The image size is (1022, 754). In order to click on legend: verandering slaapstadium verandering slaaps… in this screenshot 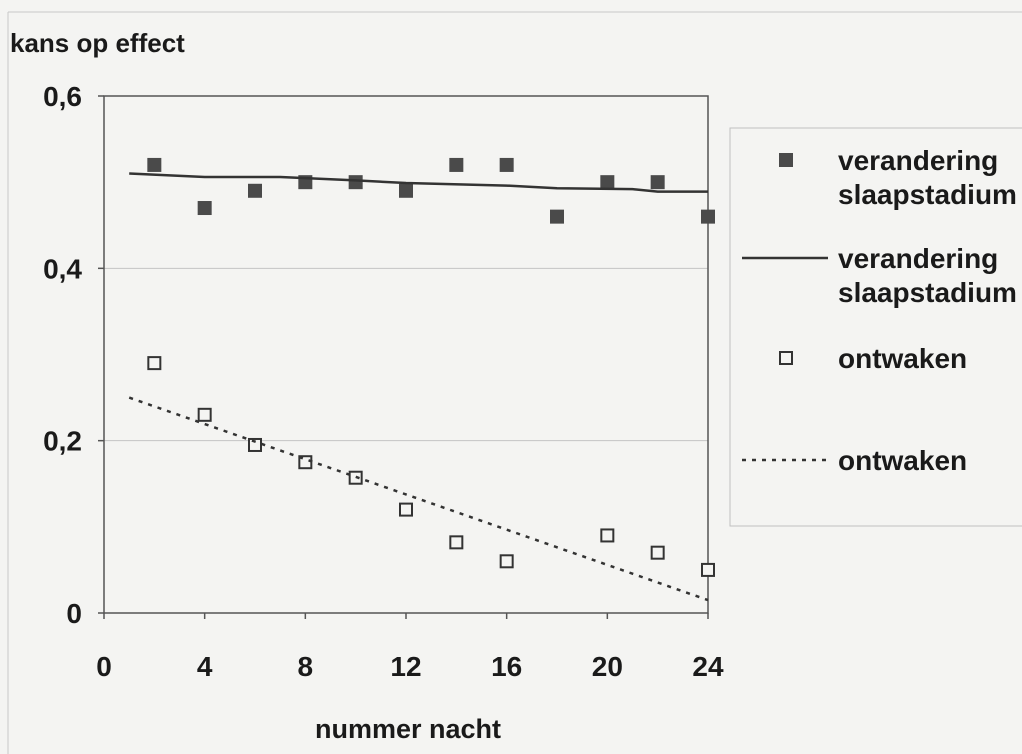, I will do `click(879, 310)`.